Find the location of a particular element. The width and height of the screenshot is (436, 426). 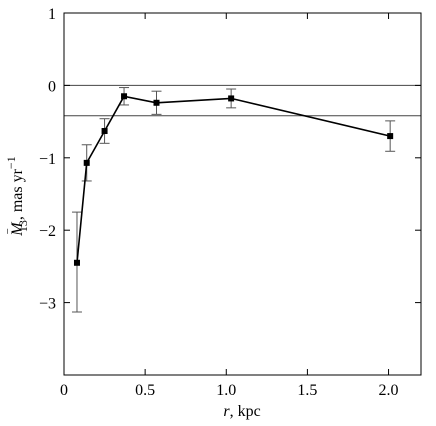

y-axis-label-group: M− 13, mas yr−1 is located at coordinates (16, 196).